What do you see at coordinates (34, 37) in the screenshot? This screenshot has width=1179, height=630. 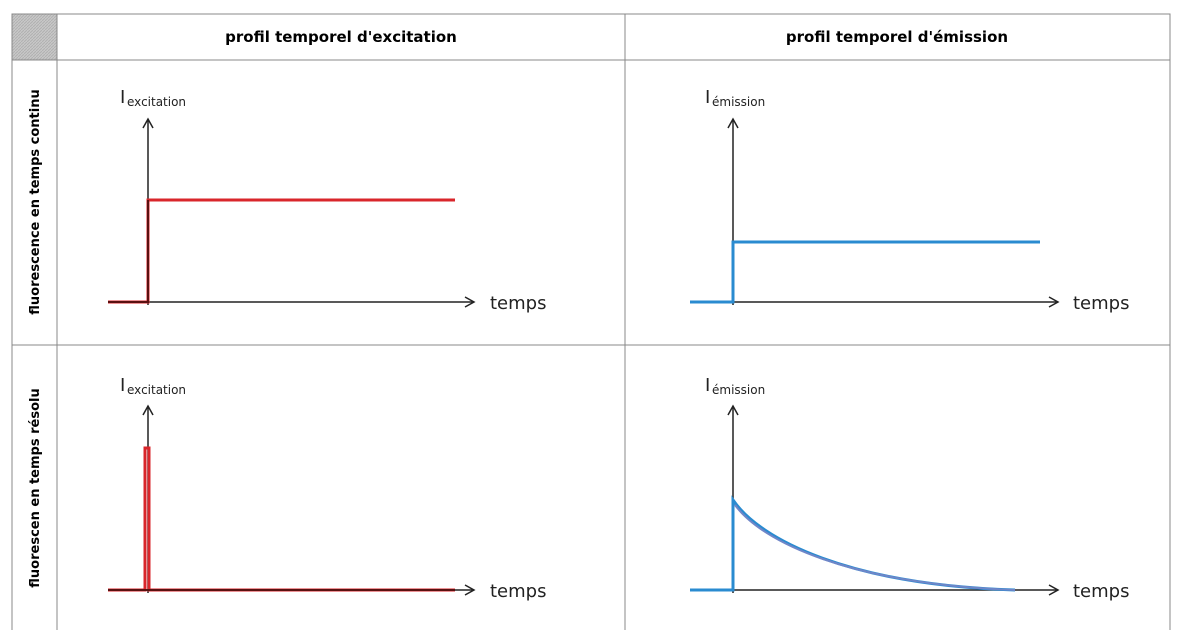 I see `corner-cell` at bounding box center [34, 37].